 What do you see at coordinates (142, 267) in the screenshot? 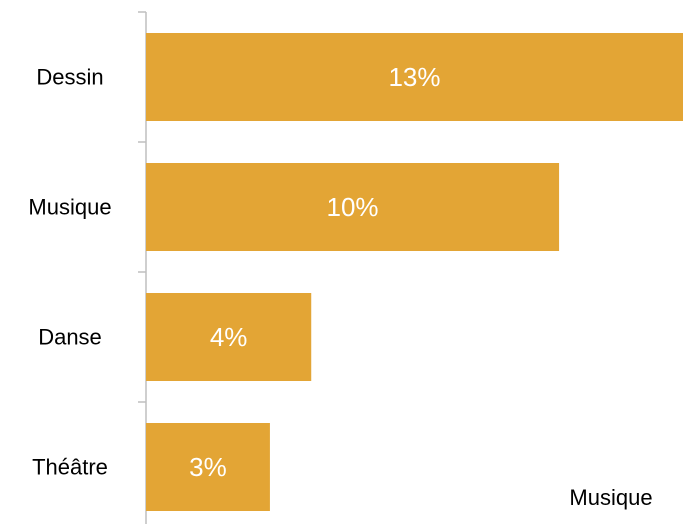
I see `axis-layer` at bounding box center [142, 267].